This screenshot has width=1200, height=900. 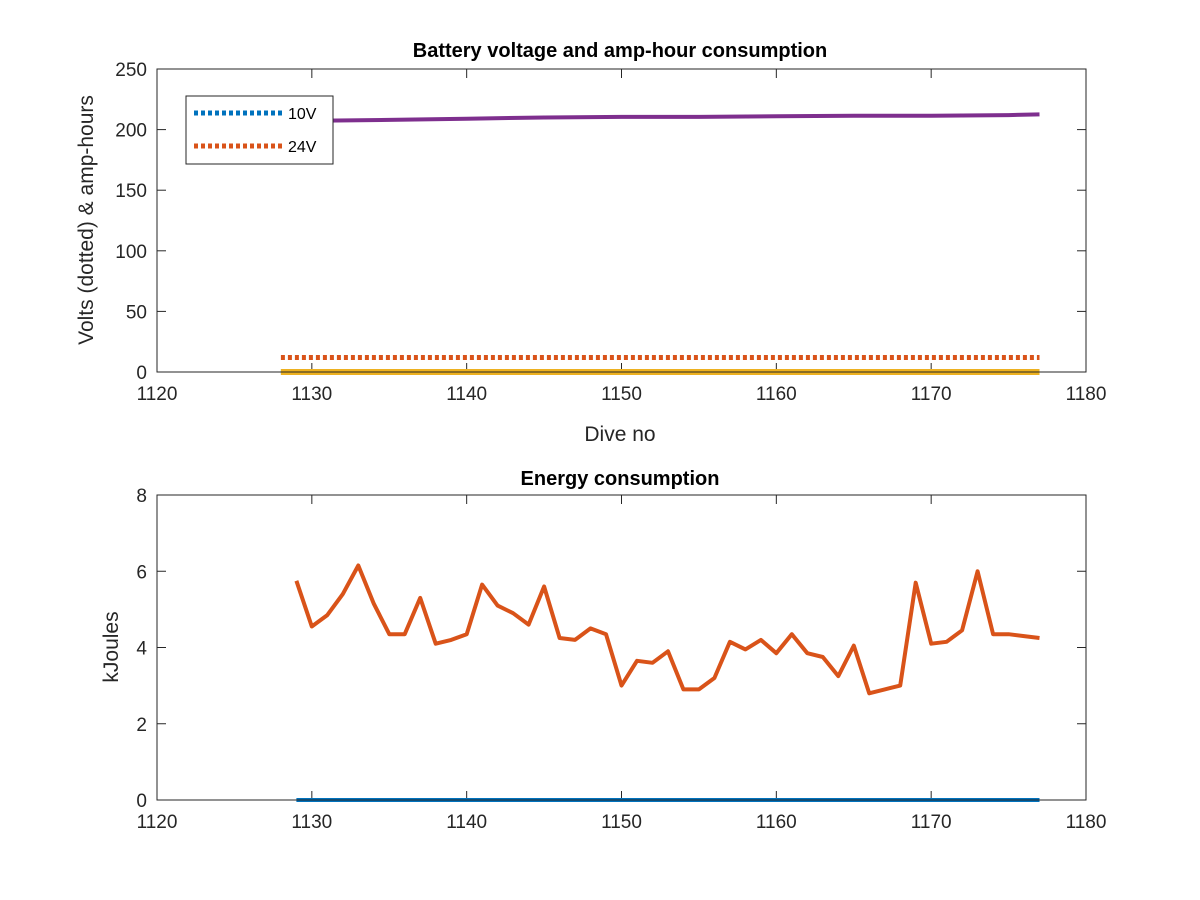 What do you see at coordinates (619, 434) in the screenshot?
I see `x-axis-label: Dive no` at bounding box center [619, 434].